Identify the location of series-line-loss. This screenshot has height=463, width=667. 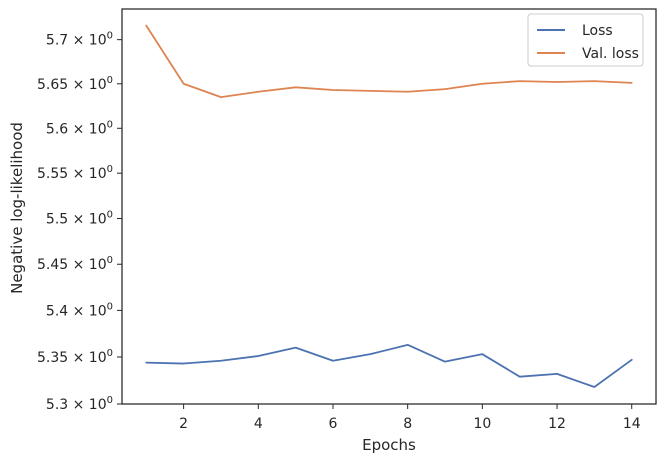
(389, 365).